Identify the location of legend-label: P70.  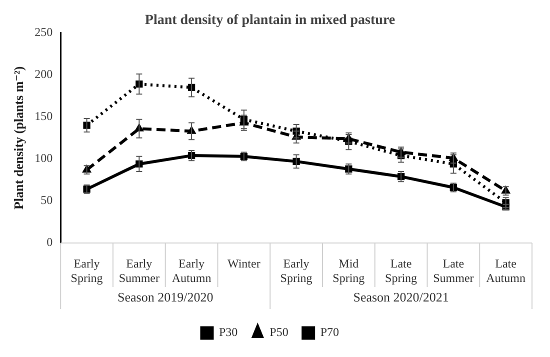
(330, 332).